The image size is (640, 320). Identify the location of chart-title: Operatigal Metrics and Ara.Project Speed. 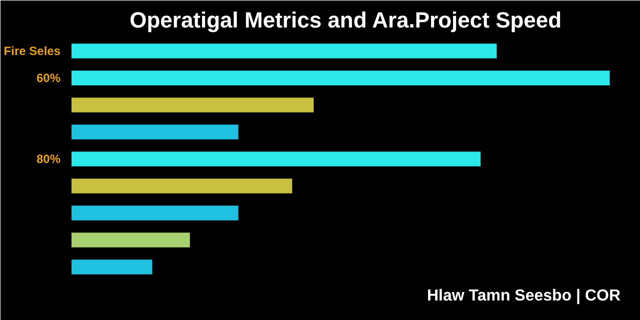
(346, 20).